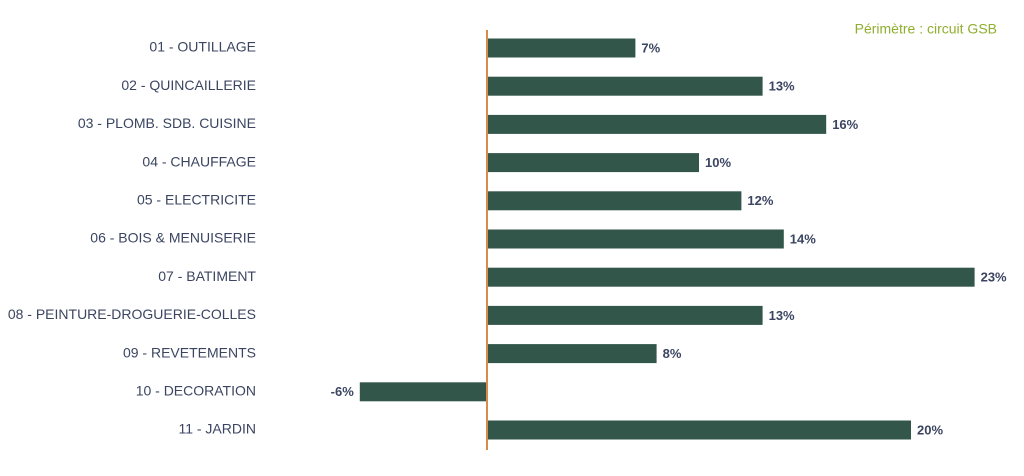 This screenshot has width=1024, height=476. Describe the element at coordinates (167, 123) in the screenshot. I see `category-label: 03 - PLOMB. SDB. CUISINE` at that location.